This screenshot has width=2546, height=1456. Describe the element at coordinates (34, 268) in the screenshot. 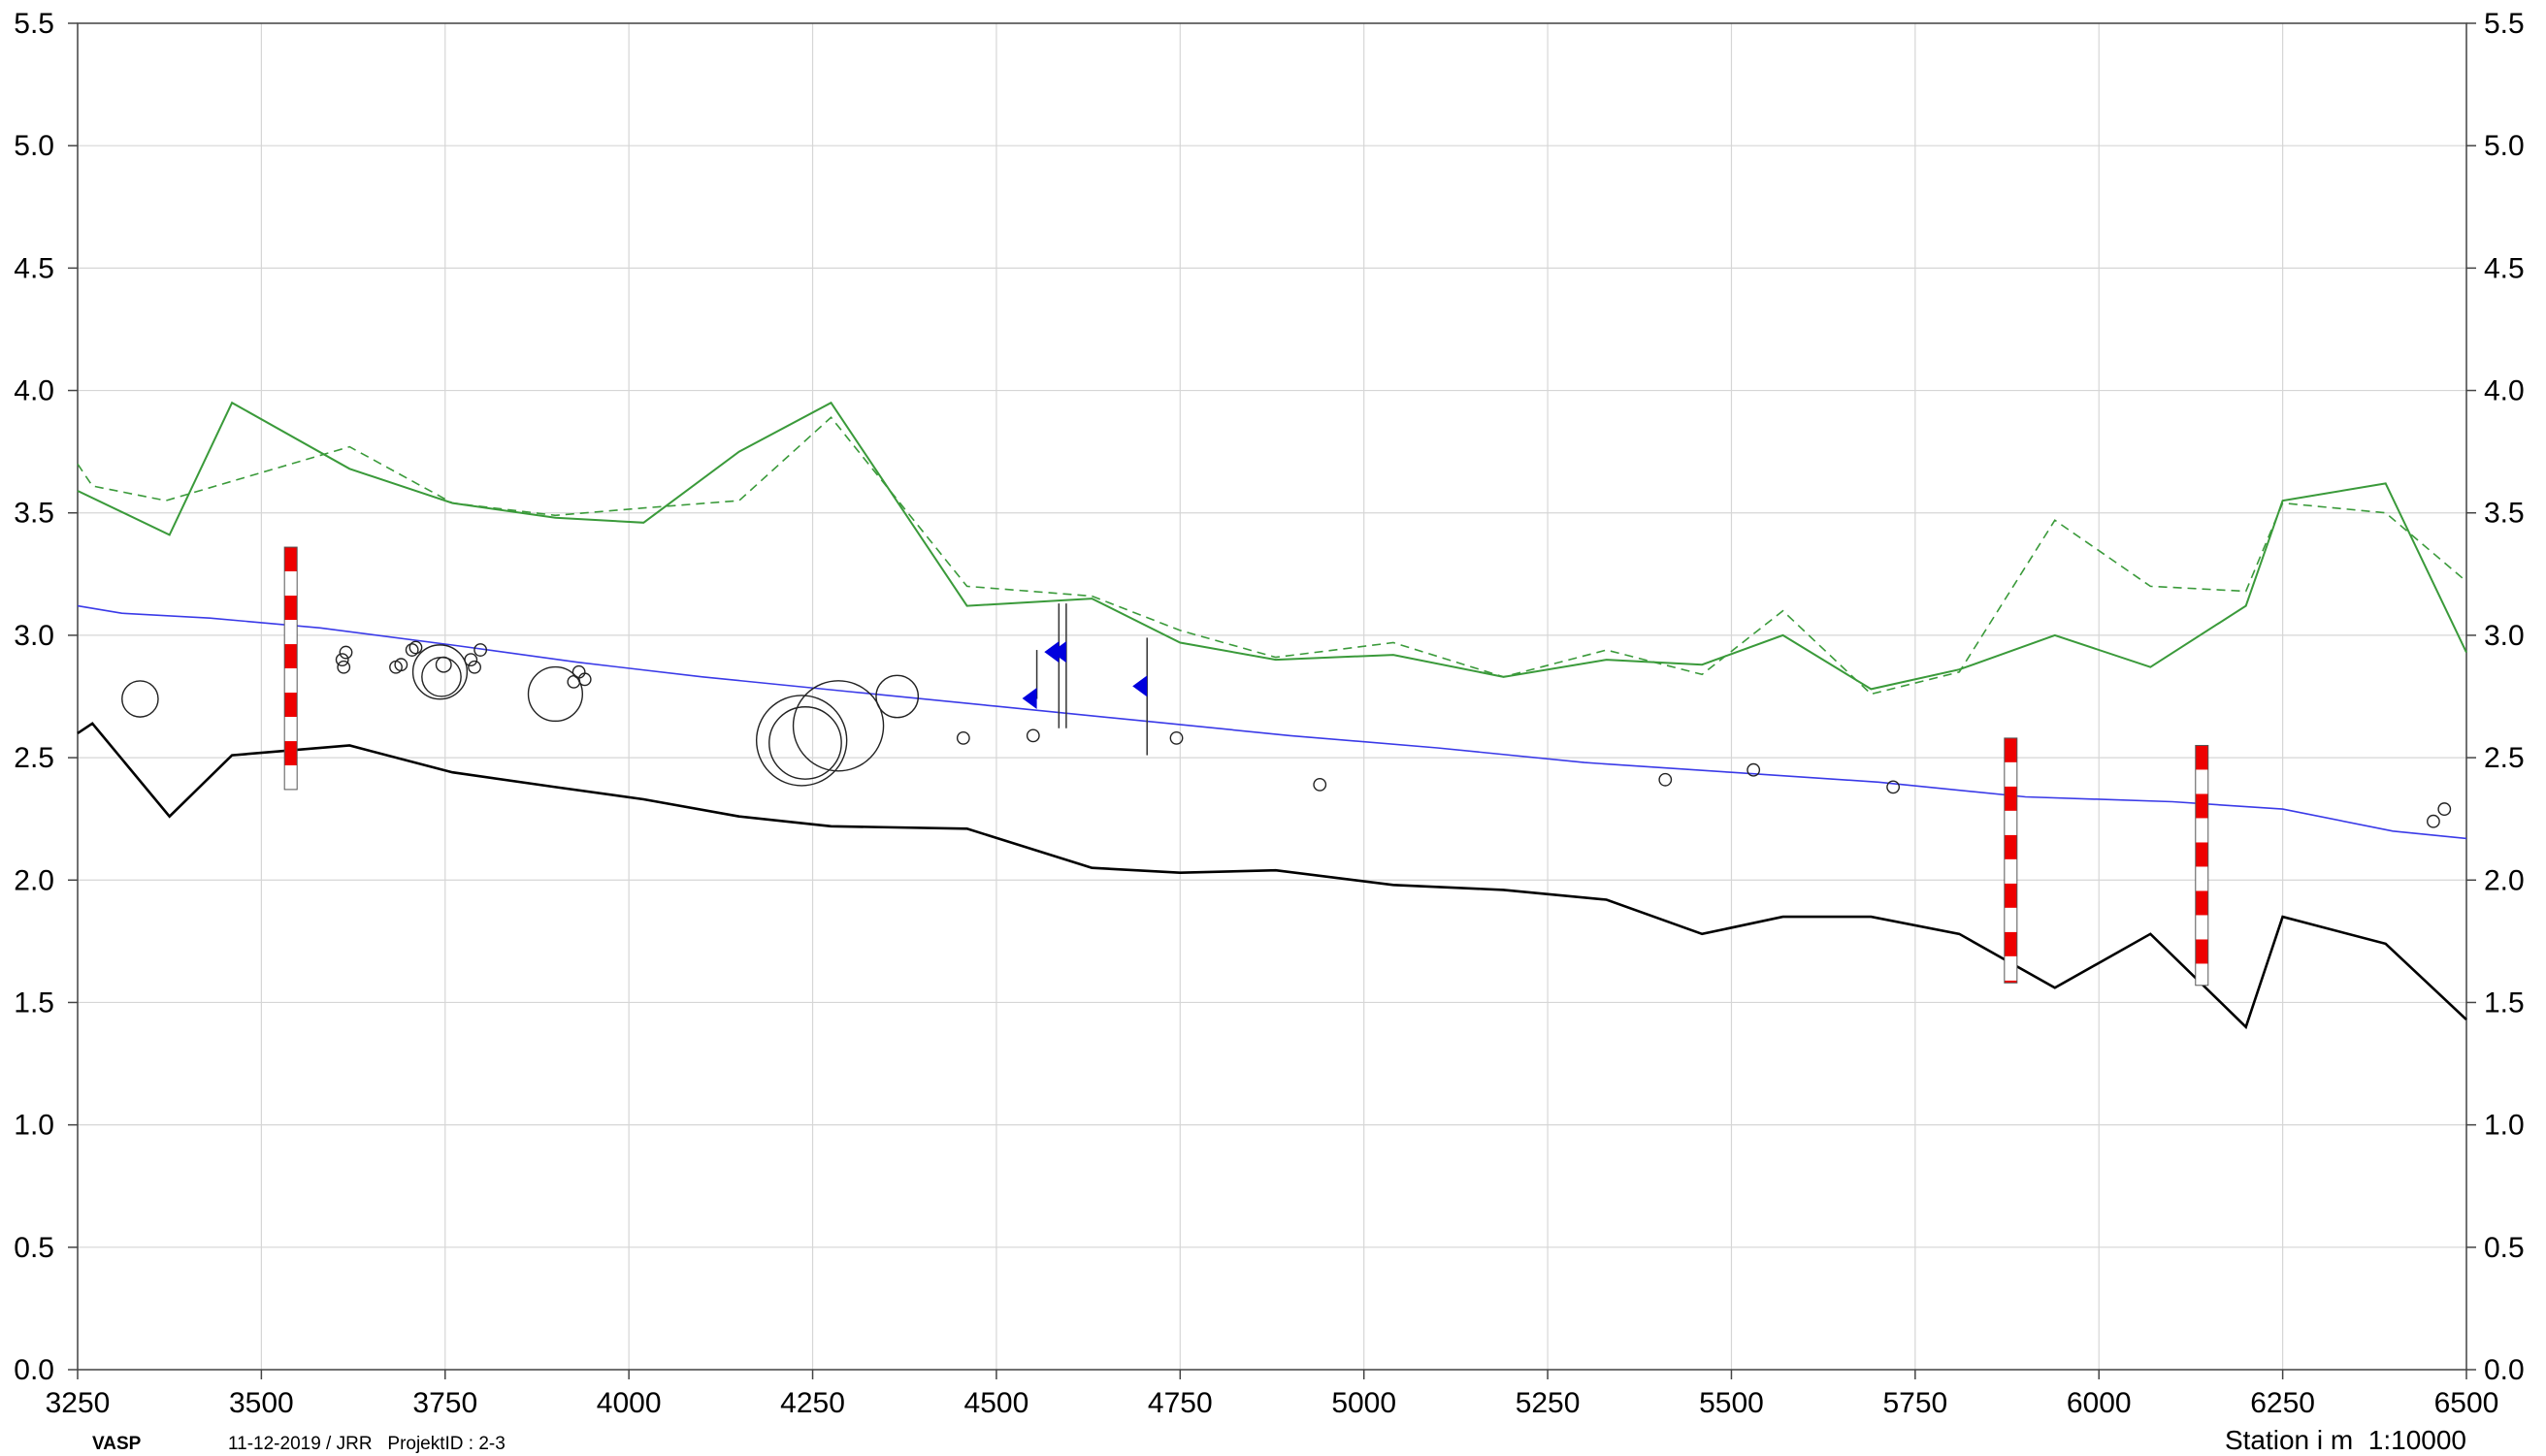

I see `y-tick-label-left: 4.5` at that location.